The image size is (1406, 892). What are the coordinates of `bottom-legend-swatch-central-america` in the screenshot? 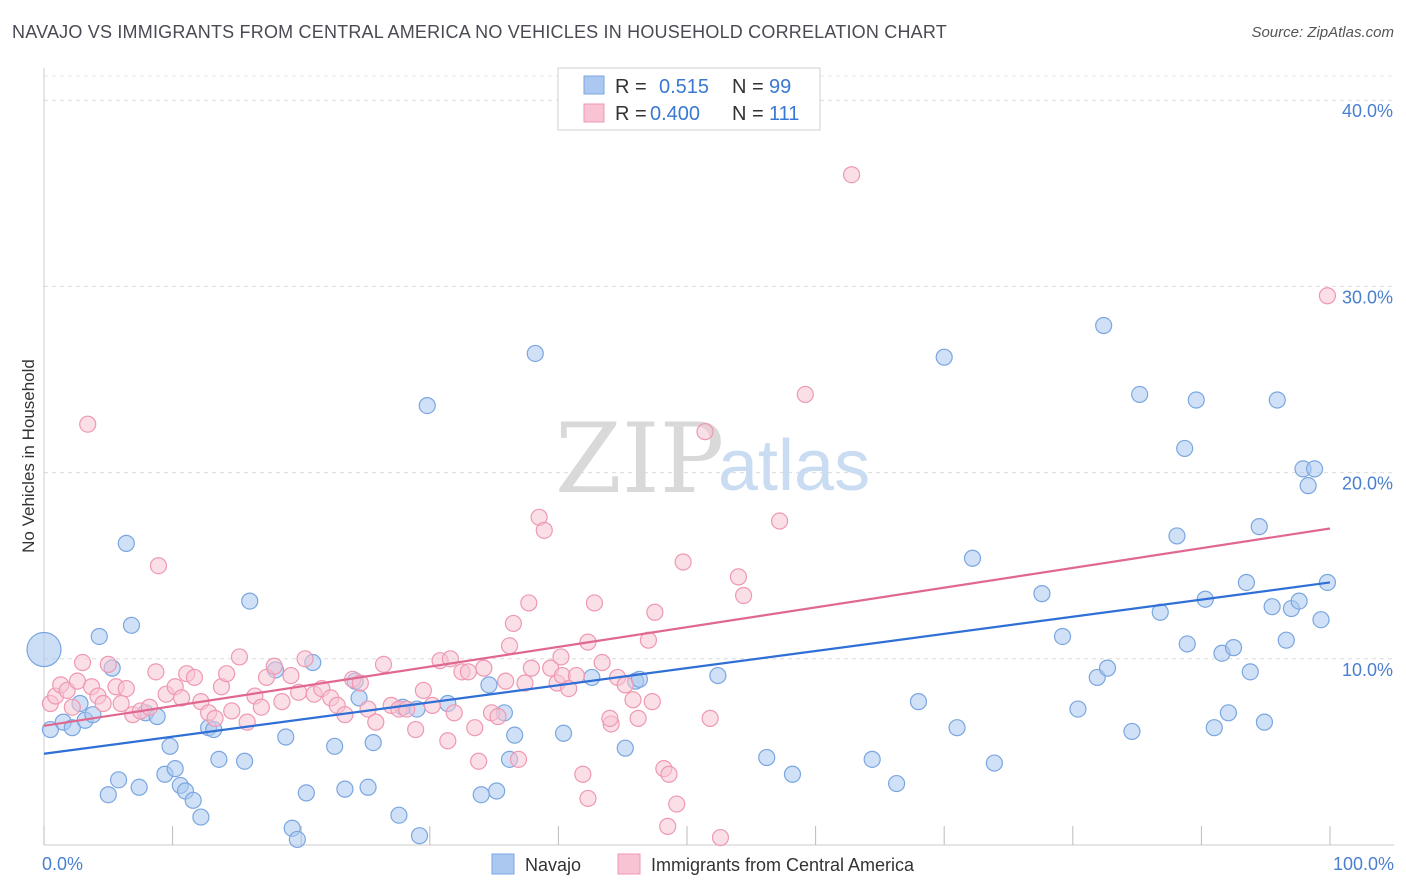 It's located at (629, 864).